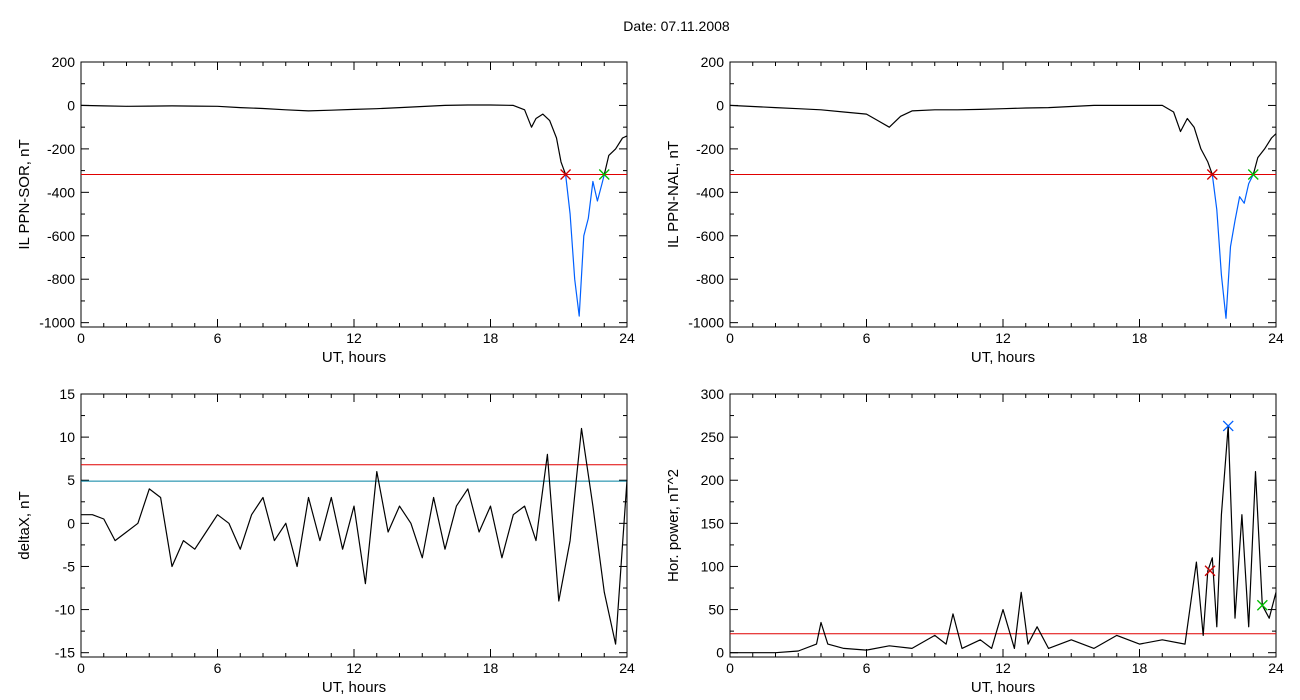 This screenshot has width=1300, height=700. Describe the element at coordinates (354, 357) in the screenshot. I see `plot-1-xlabel: UT, hours` at that location.